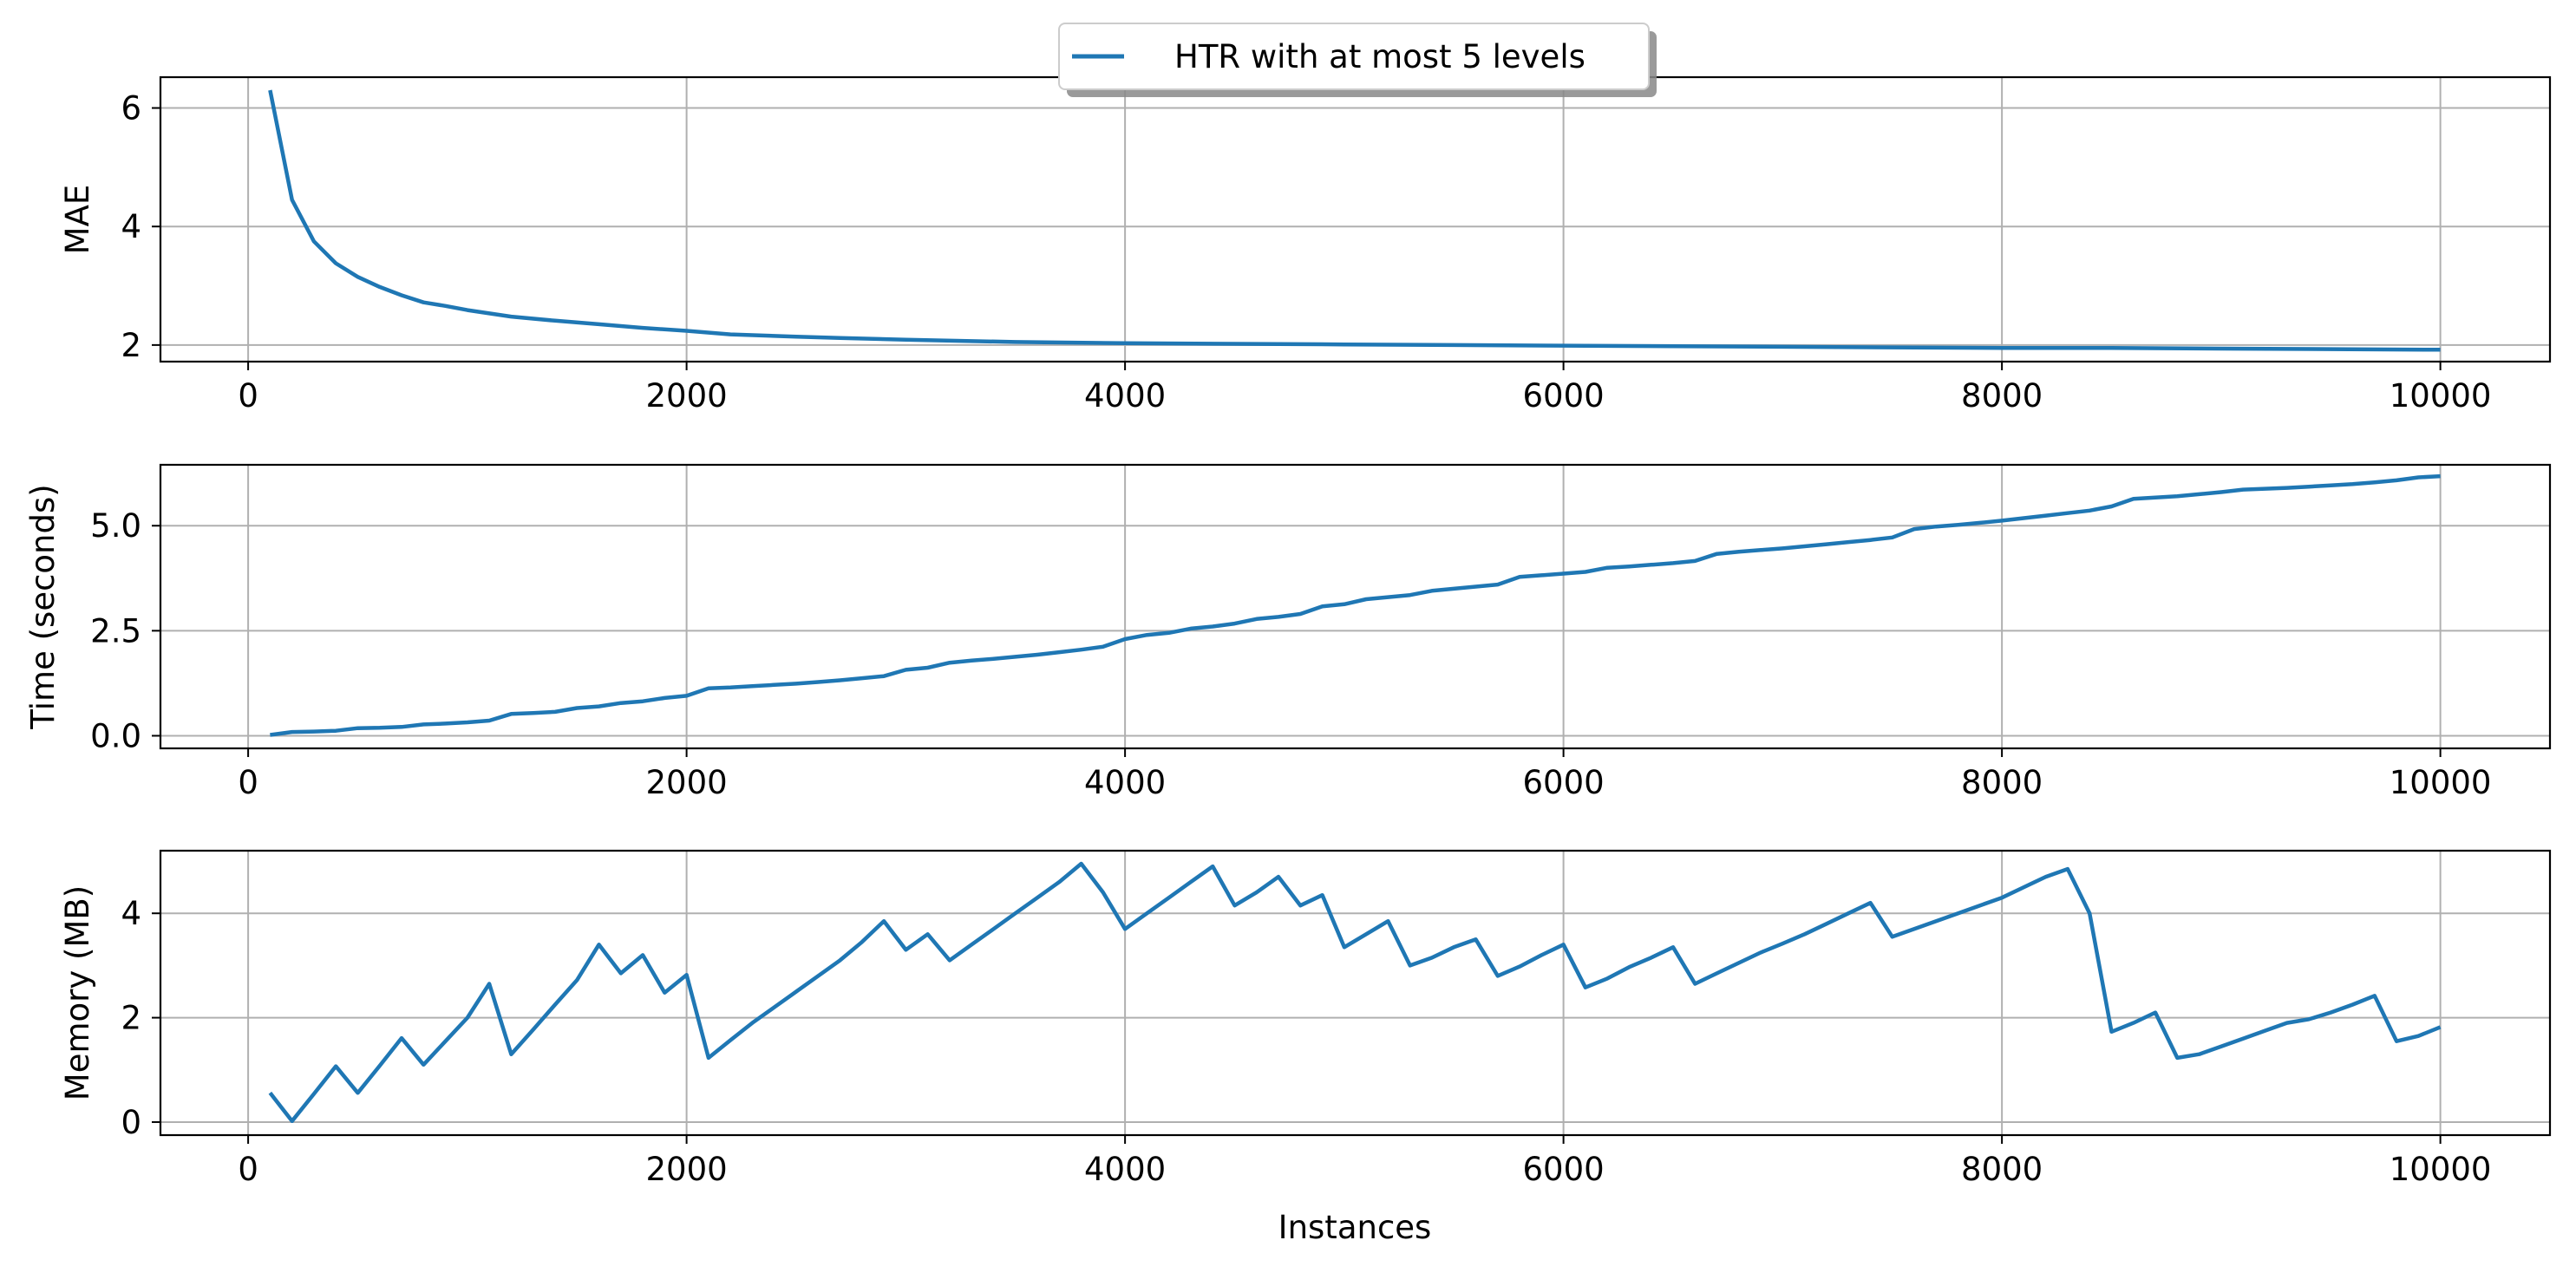 The width and height of the screenshot is (2576, 1273). I want to click on time-x-tick-label: 4000, so click(1125, 782).